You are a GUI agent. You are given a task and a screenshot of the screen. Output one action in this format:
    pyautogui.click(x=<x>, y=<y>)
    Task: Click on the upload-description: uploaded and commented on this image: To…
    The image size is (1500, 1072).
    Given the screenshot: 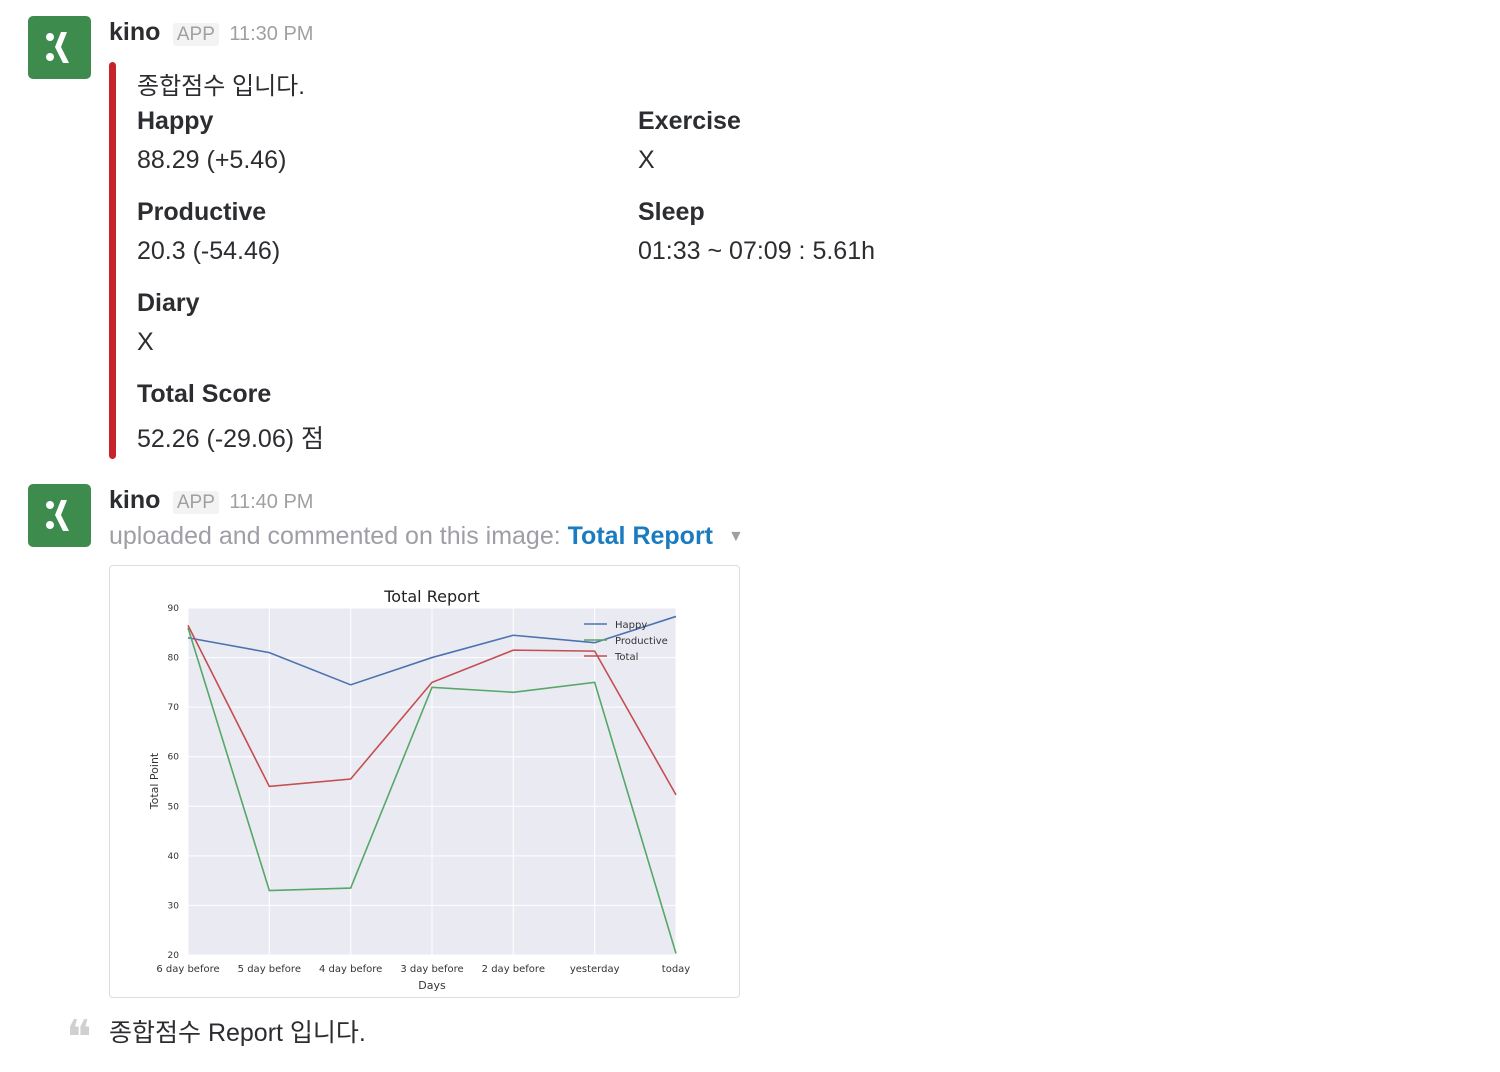 What is the action you would take?
    pyautogui.click(x=426, y=536)
    